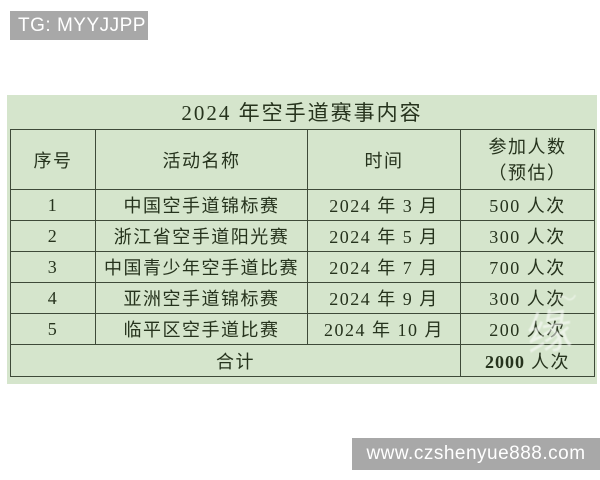 The image size is (600, 480). Describe the element at coordinates (527, 267) in the screenshot. I see `cell-participants: 700 人次` at that location.